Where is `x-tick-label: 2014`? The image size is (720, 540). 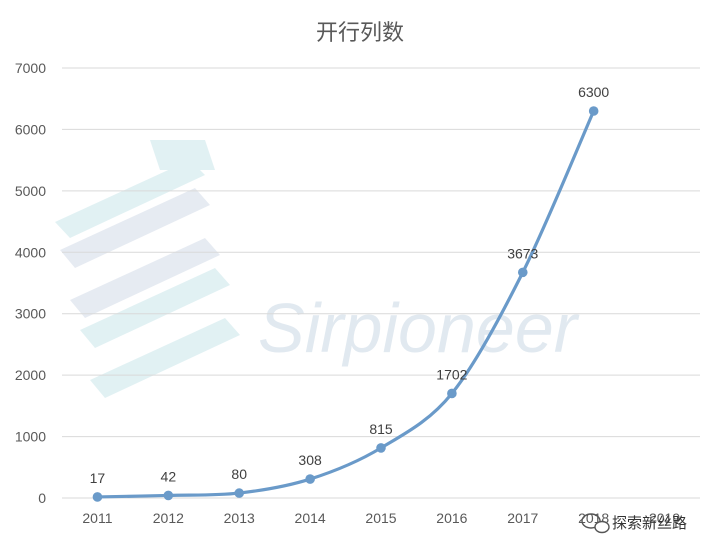 x-tick-label: 2014 is located at coordinates (310, 518).